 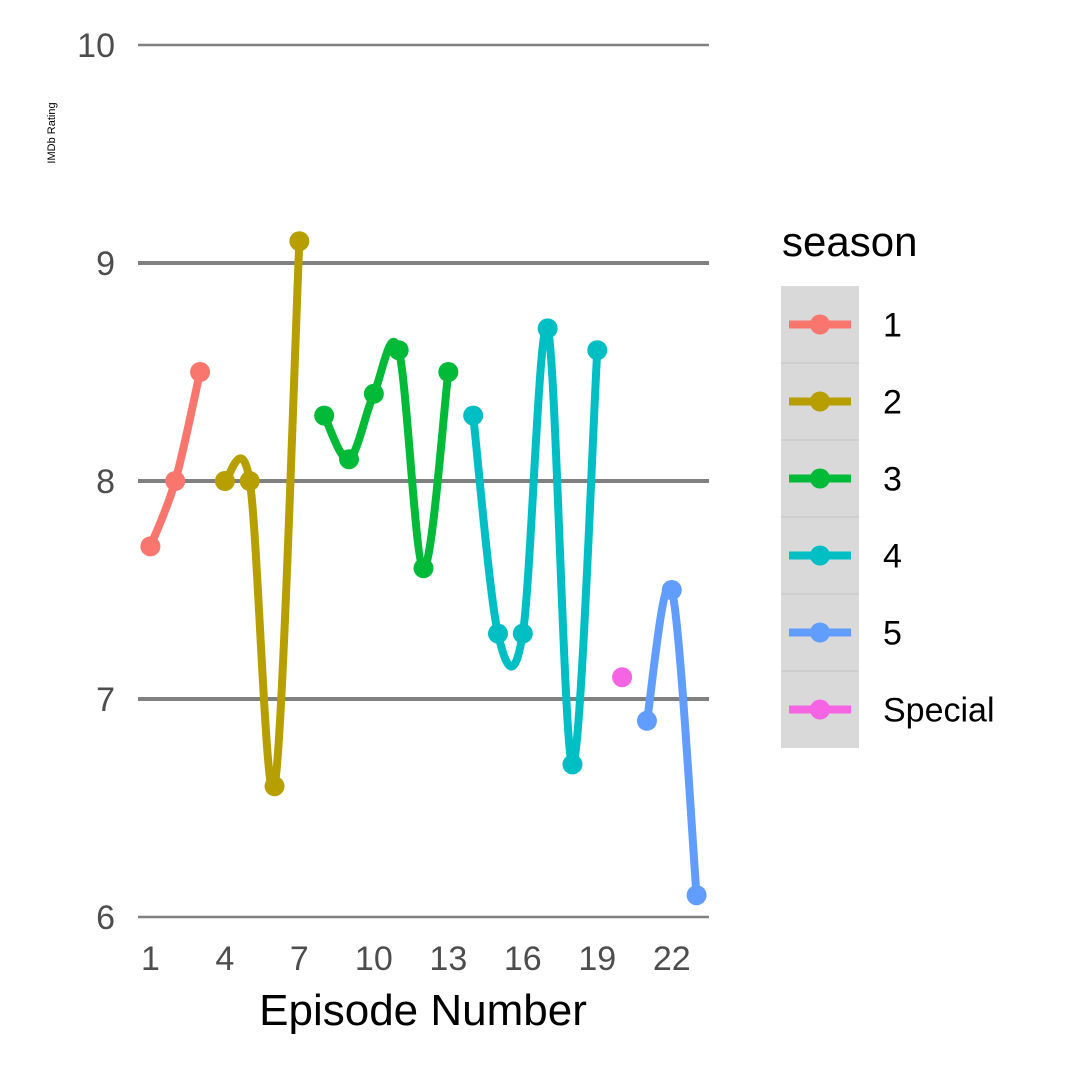 What do you see at coordinates (849, 241) in the screenshot?
I see `legend-title: season` at bounding box center [849, 241].